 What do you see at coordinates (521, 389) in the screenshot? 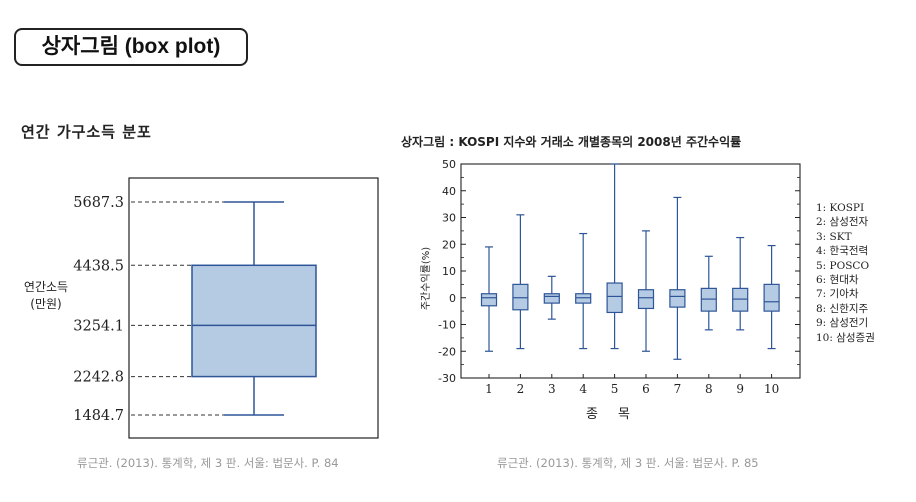
I see `right-xtick-label: 2` at bounding box center [521, 389].